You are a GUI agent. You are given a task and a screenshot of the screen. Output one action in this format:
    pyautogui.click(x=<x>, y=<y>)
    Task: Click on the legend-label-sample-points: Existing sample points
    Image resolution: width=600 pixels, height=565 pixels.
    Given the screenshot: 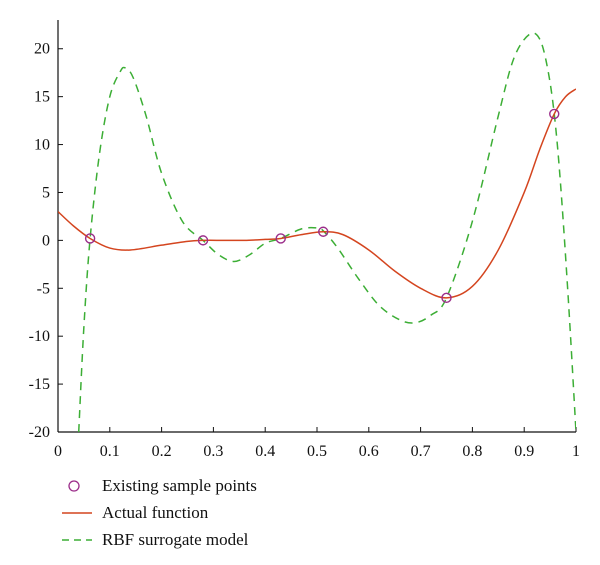 What is the action you would take?
    pyautogui.click(x=179, y=485)
    